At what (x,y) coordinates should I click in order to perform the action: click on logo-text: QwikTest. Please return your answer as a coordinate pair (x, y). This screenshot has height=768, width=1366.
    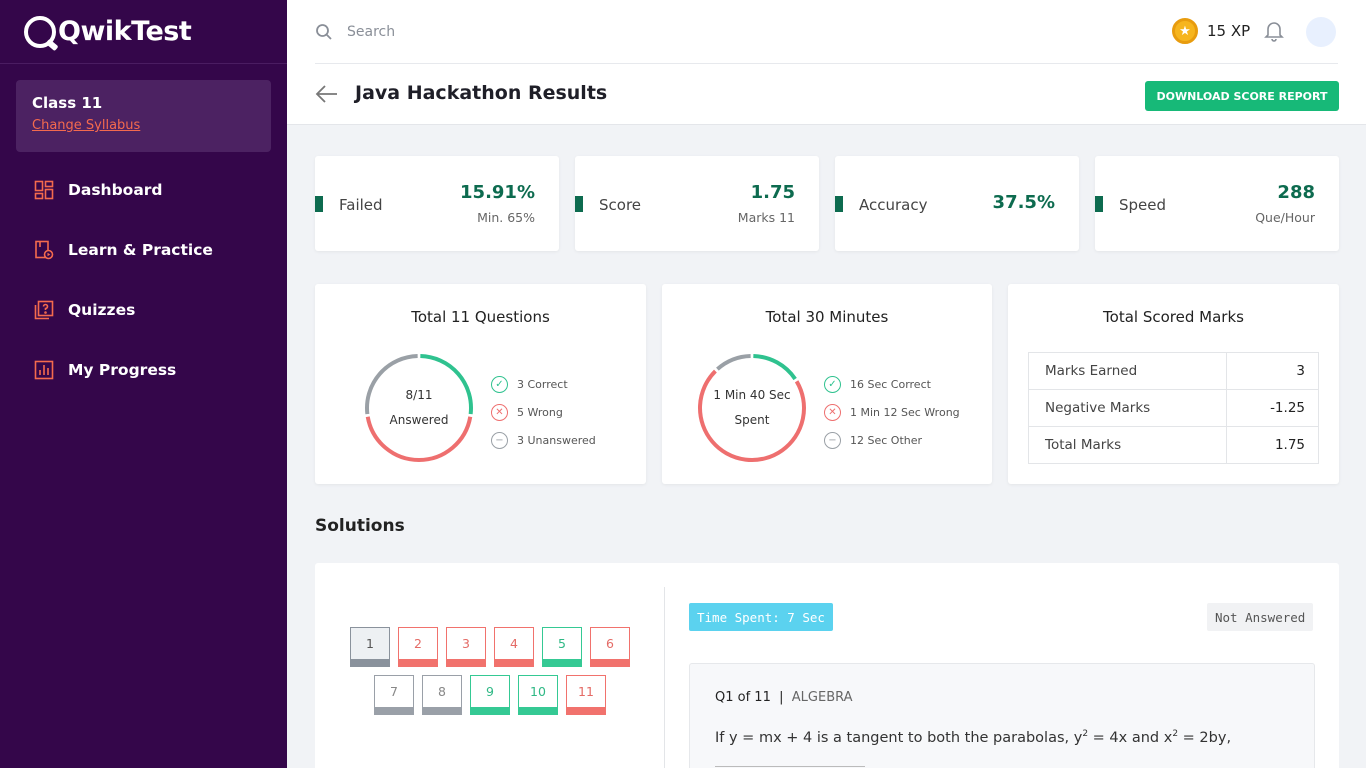
    Looking at the image, I should click on (125, 31).